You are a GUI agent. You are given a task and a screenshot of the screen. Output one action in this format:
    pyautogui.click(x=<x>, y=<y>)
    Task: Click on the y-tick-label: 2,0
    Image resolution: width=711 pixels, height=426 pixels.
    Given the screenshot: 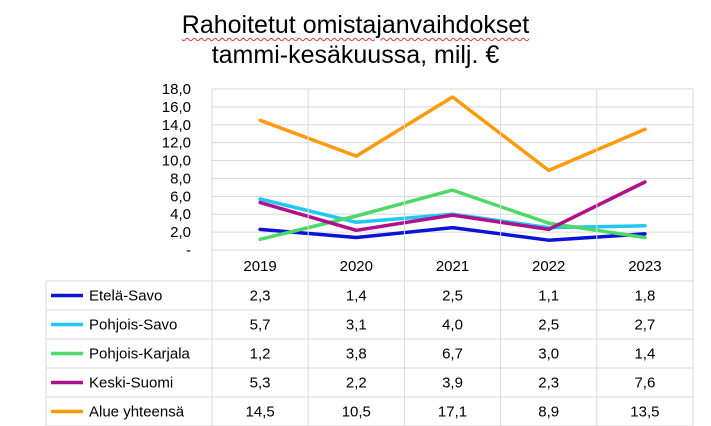 What is the action you would take?
    pyautogui.click(x=180, y=232)
    